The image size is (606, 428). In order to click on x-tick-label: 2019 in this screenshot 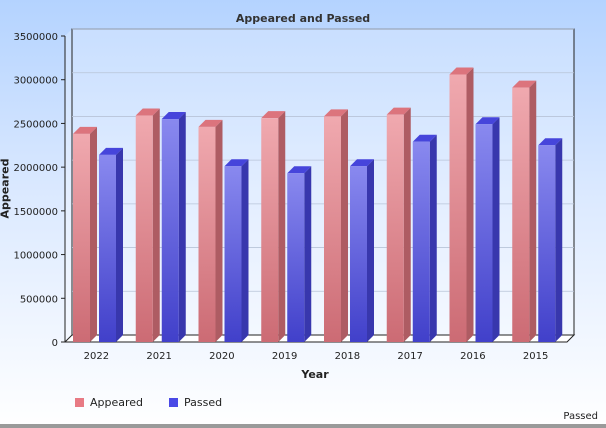, I will do `click(284, 356)`.